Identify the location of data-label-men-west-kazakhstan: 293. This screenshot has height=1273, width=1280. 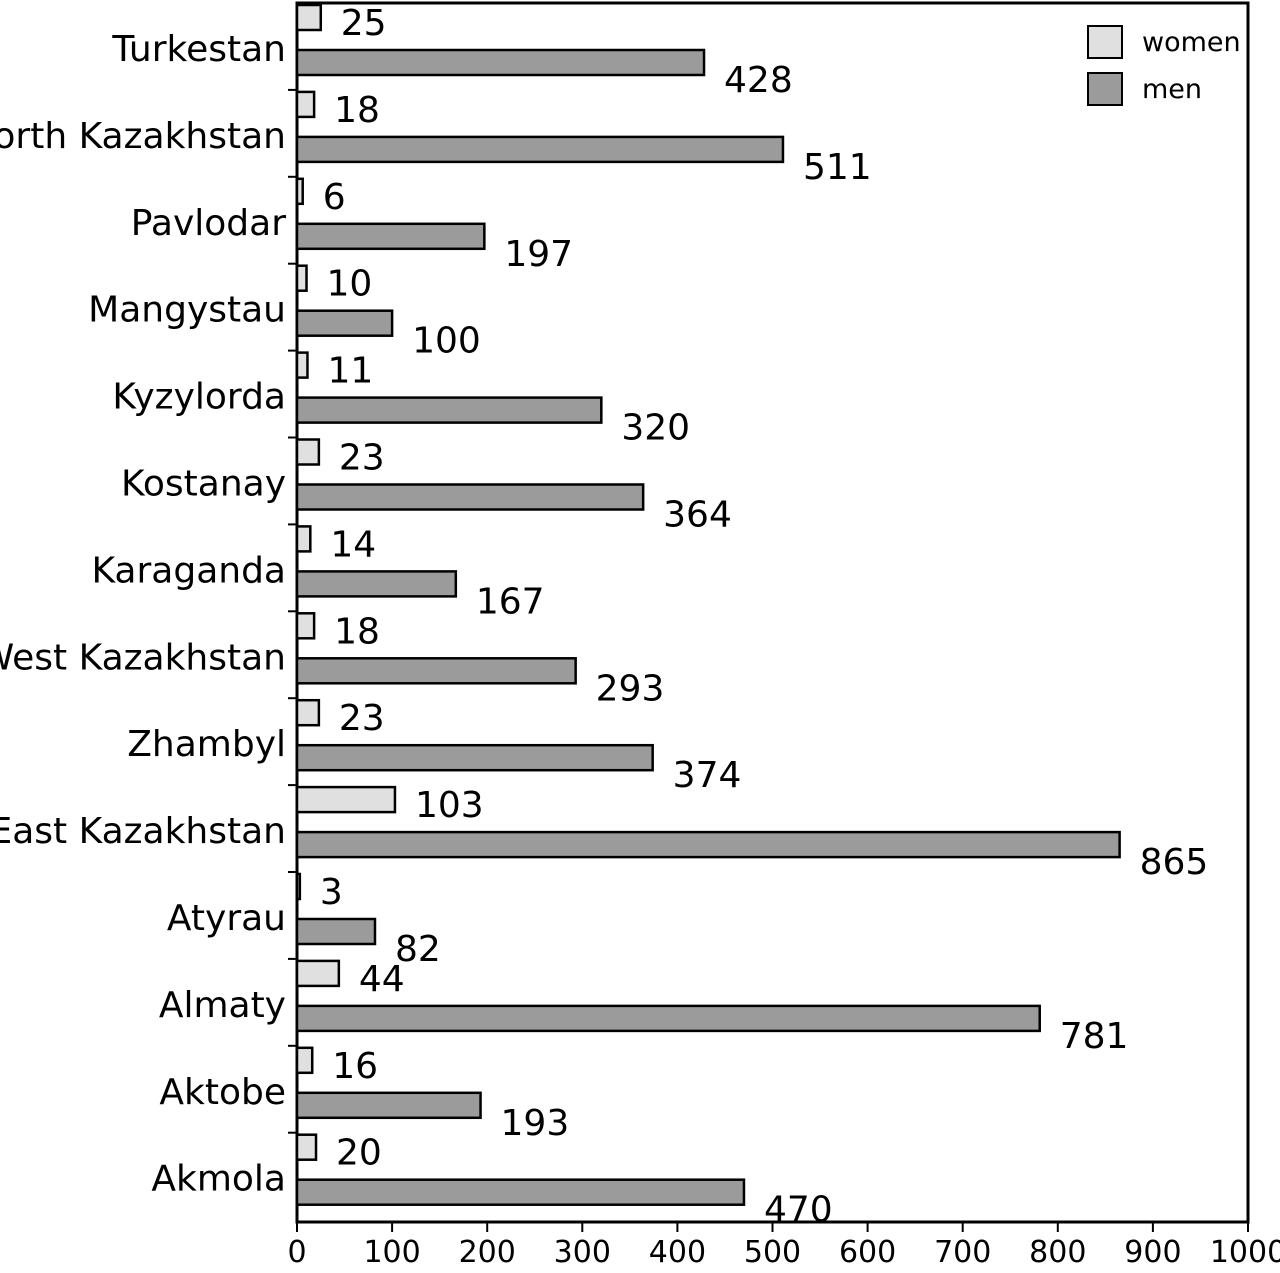
(630, 688).